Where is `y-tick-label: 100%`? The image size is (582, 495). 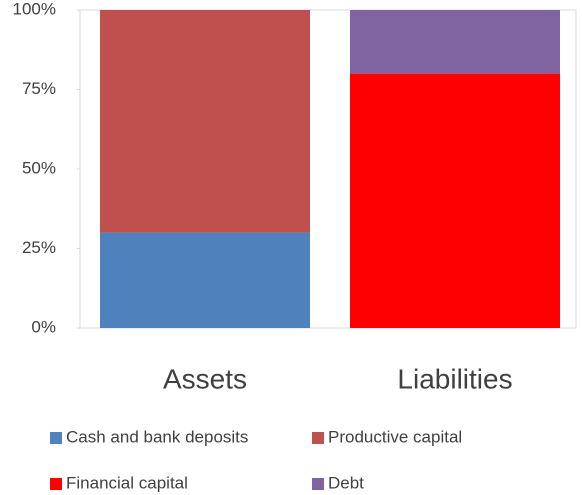 y-tick-label: 100% is located at coordinates (34, 9).